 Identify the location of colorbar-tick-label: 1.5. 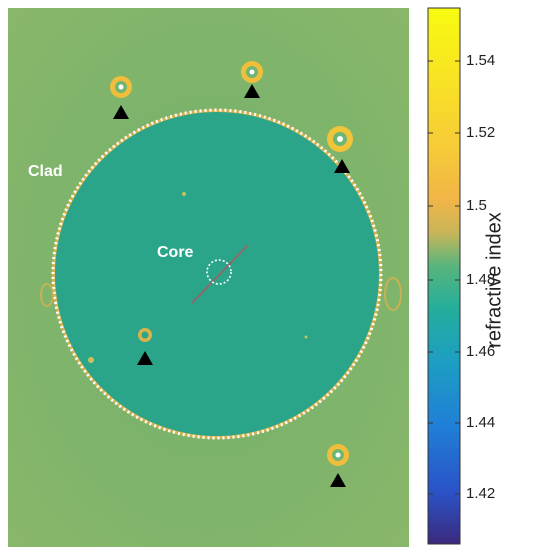
(476, 205).